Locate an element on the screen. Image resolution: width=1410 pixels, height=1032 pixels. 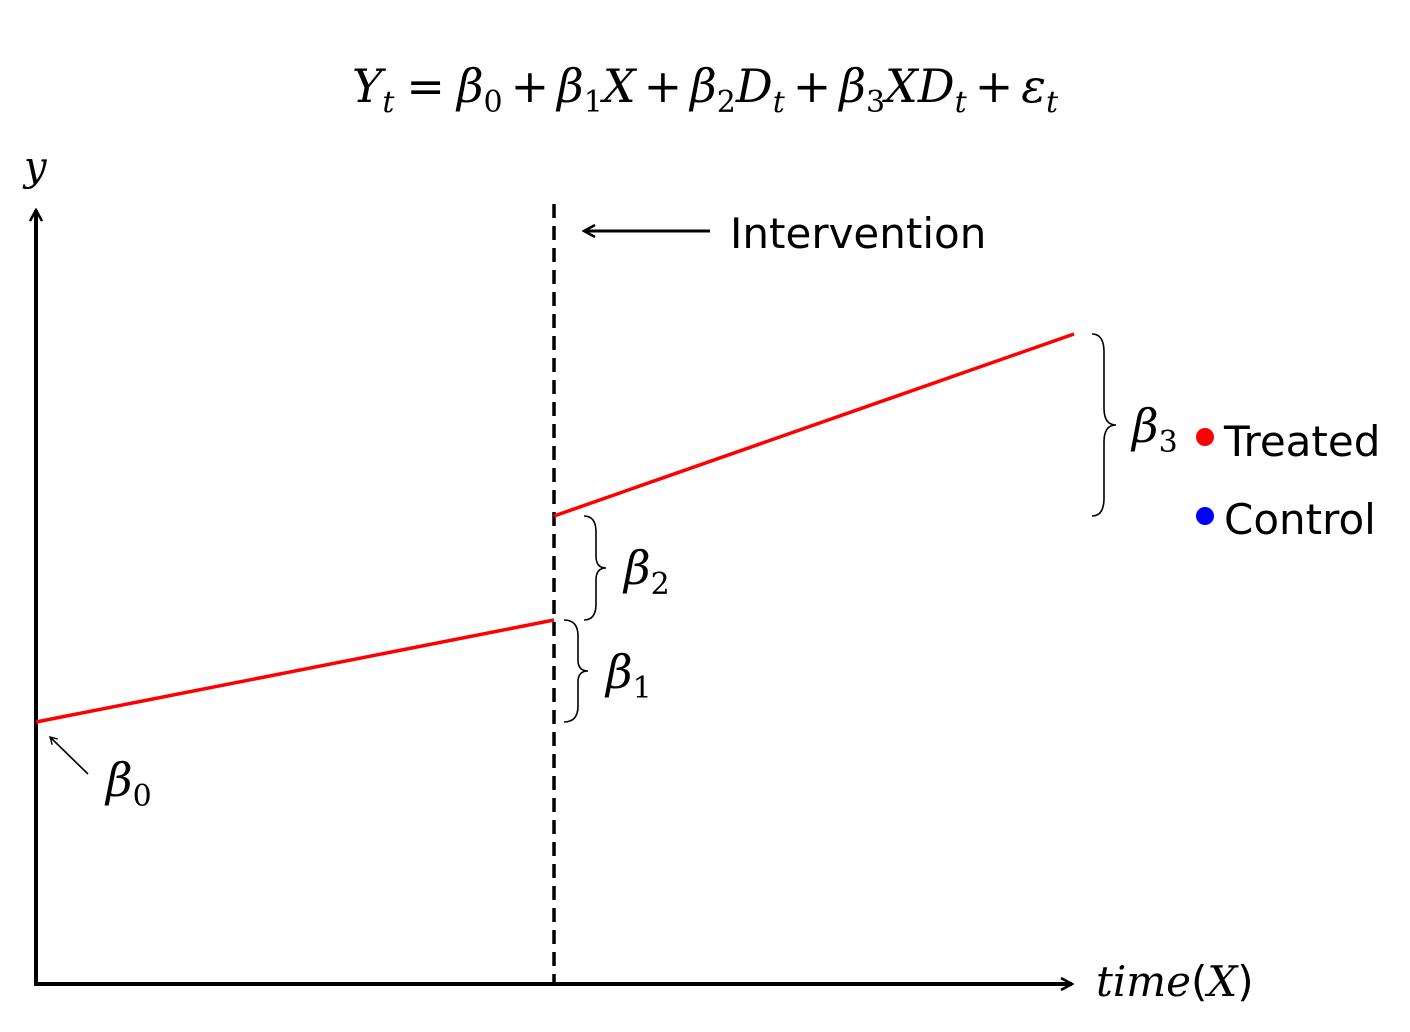
beta0-label: β0 is located at coordinates (128, 783).